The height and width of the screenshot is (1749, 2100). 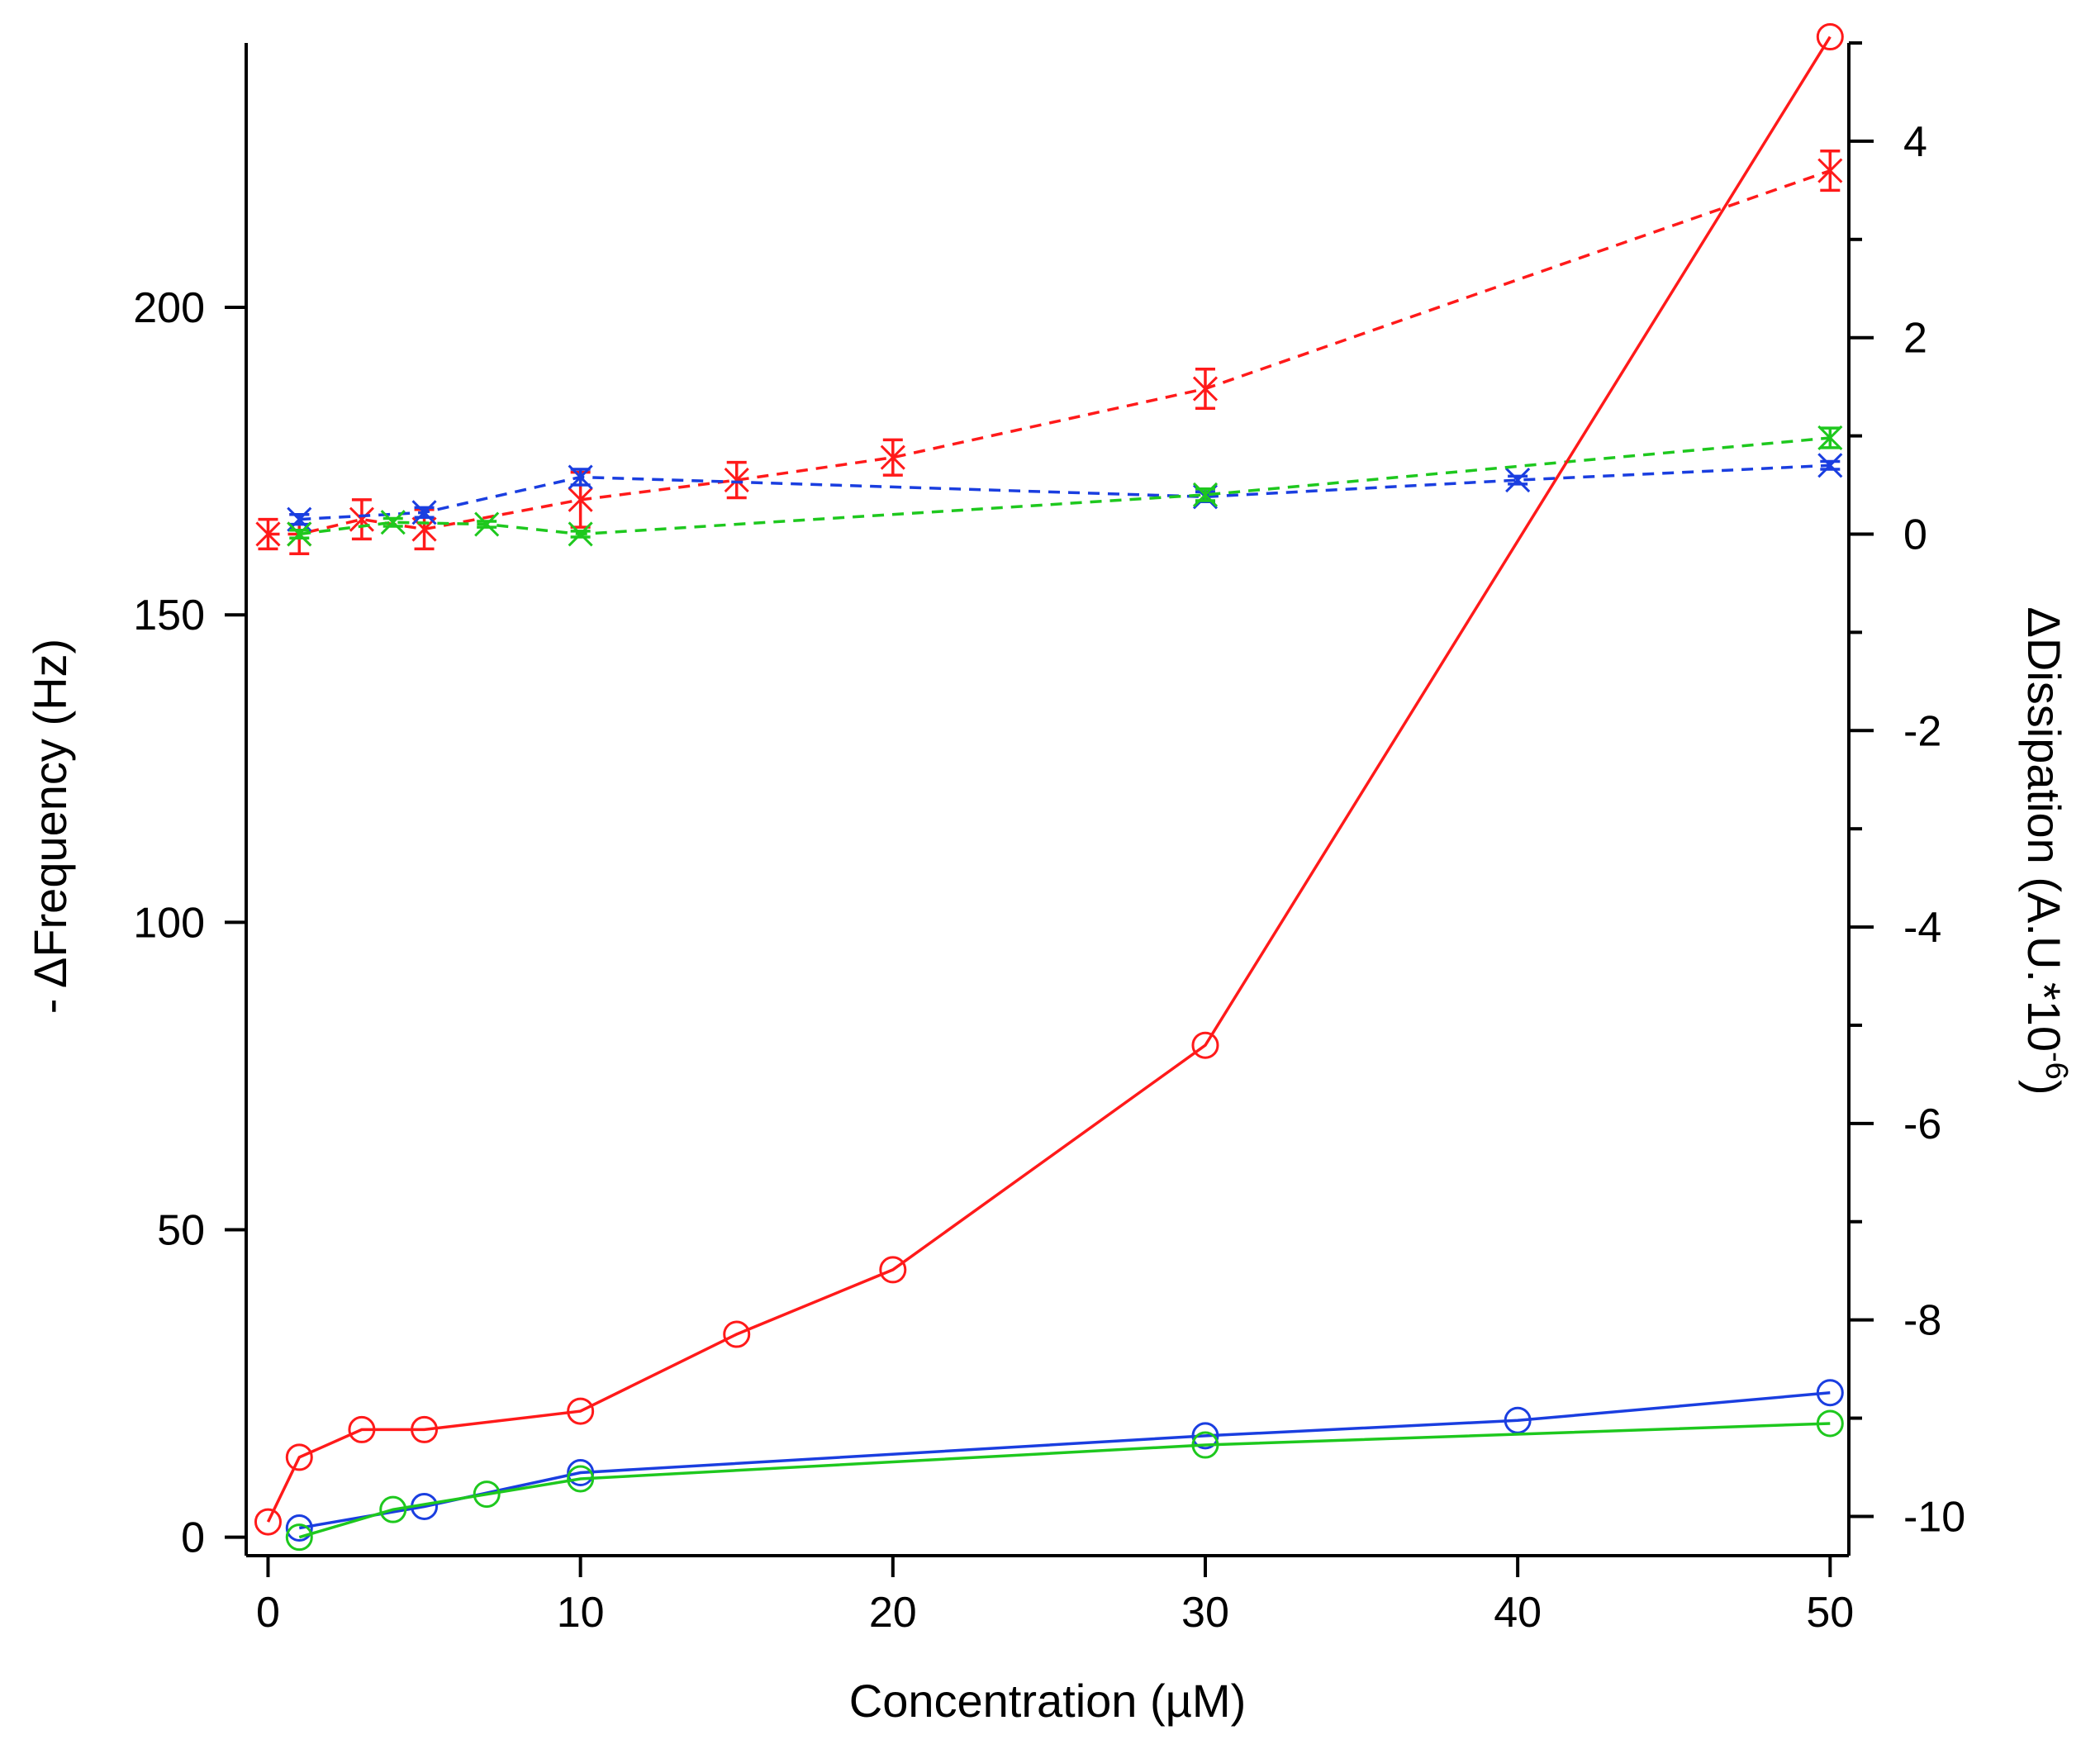 I want to click on y-left-tick-label: 0, so click(x=193, y=1538).